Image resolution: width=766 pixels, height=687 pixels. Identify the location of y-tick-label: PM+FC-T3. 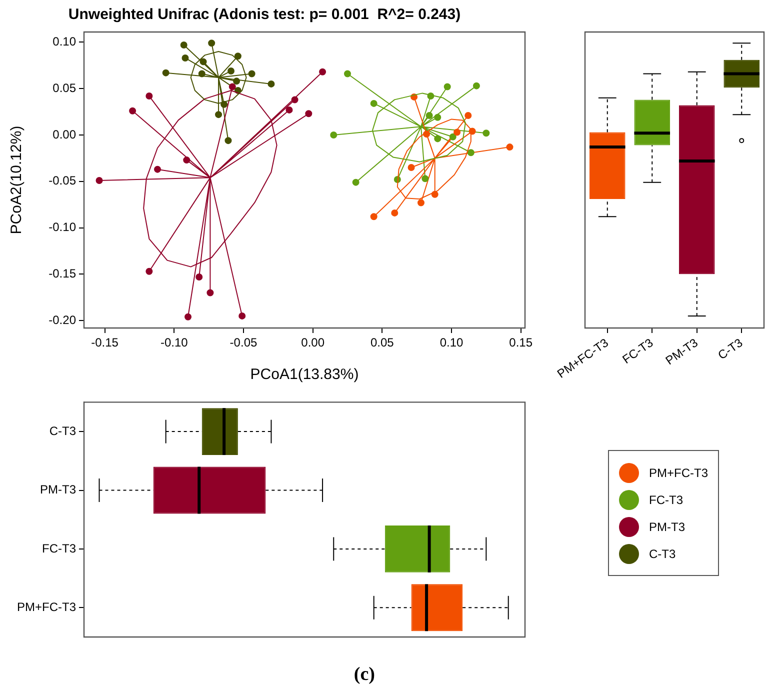
(46, 607).